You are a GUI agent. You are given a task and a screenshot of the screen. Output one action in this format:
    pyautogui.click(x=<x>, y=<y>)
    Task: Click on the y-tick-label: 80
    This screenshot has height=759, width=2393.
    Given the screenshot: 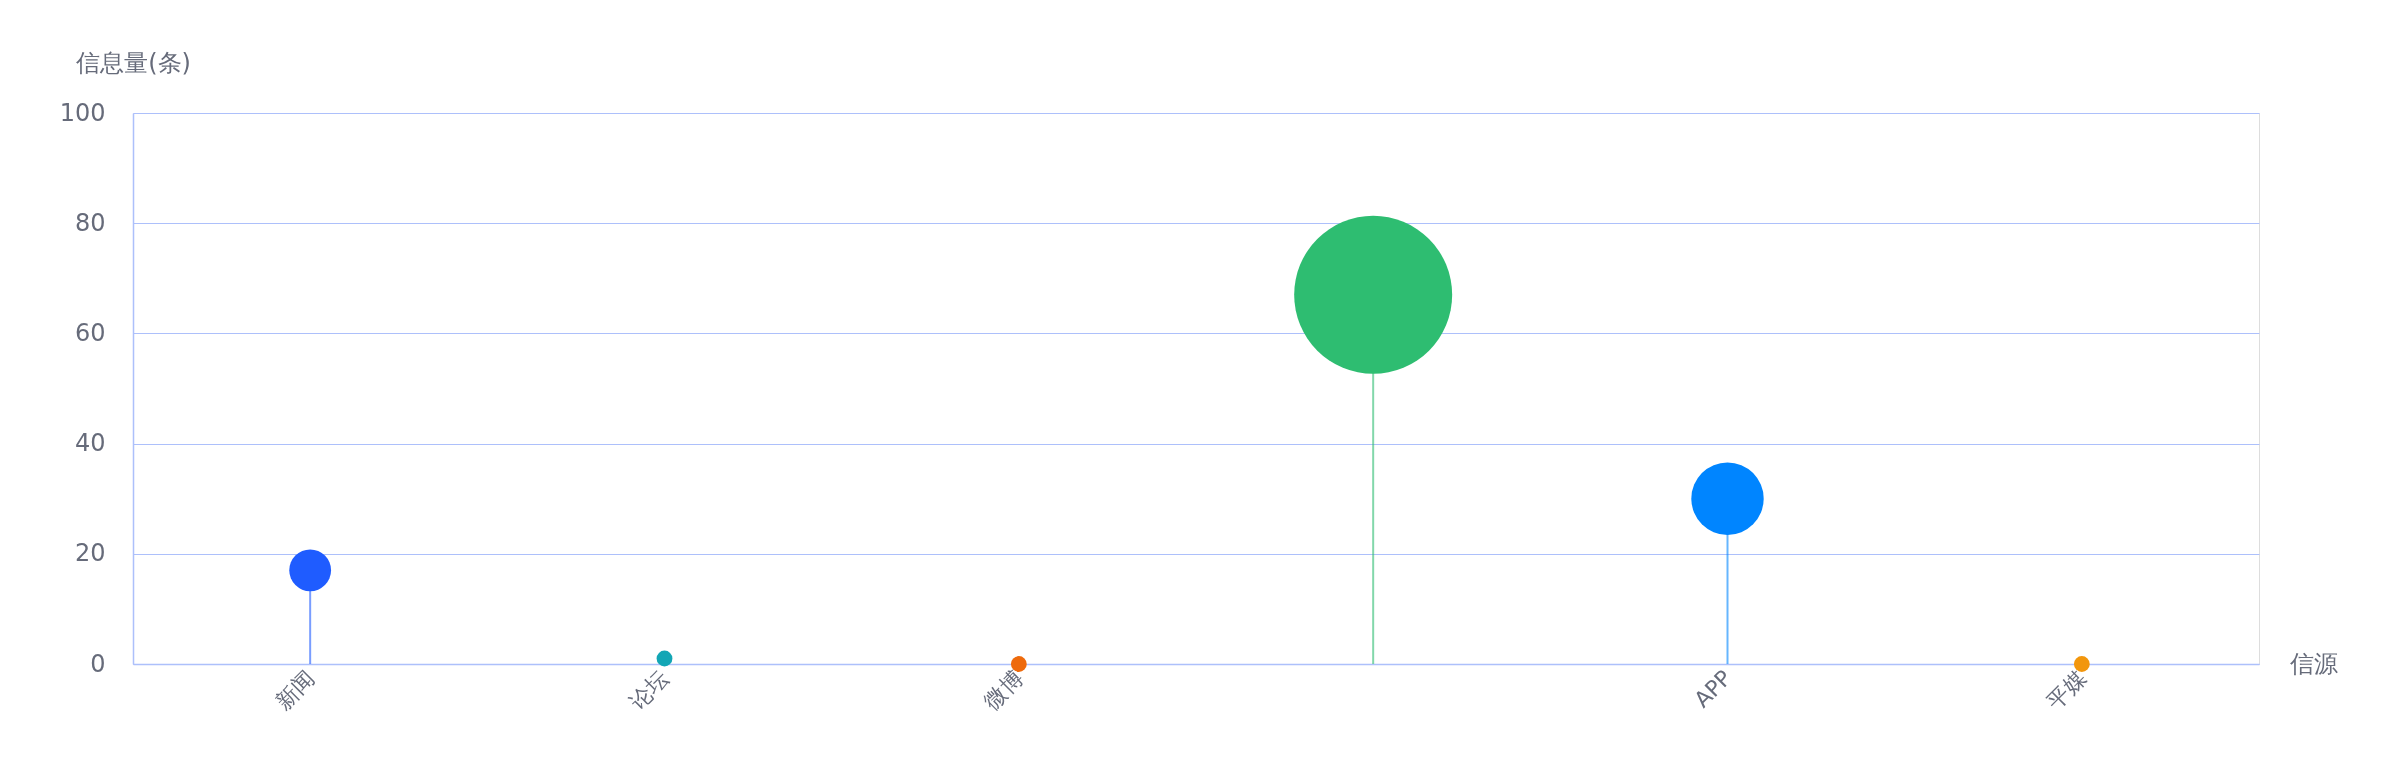 What is the action you would take?
    pyautogui.click(x=90, y=222)
    